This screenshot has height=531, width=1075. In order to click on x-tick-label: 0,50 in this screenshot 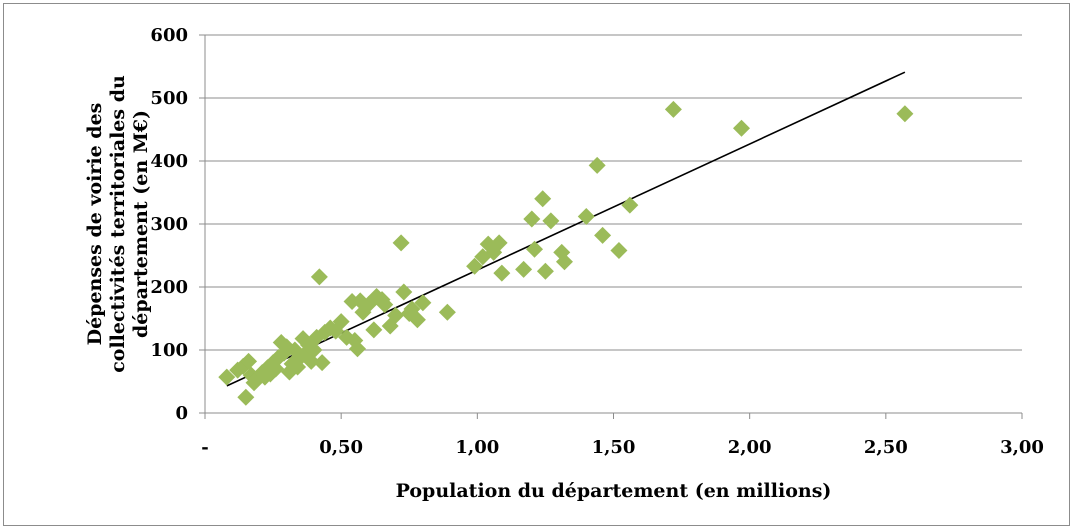, I will do `click(341, 447)`.